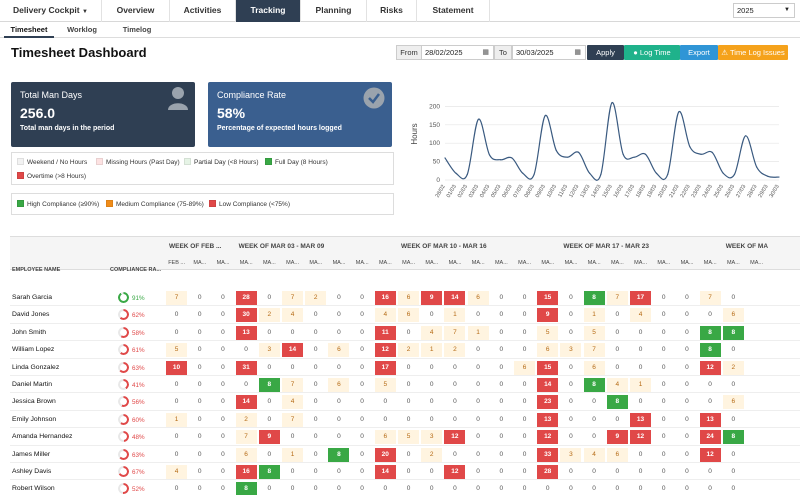 This screenshot has height=495, width=800. Describe the element at coordinates (432, 437) in the screenshot. I see `hours-cell: 3` at that location.